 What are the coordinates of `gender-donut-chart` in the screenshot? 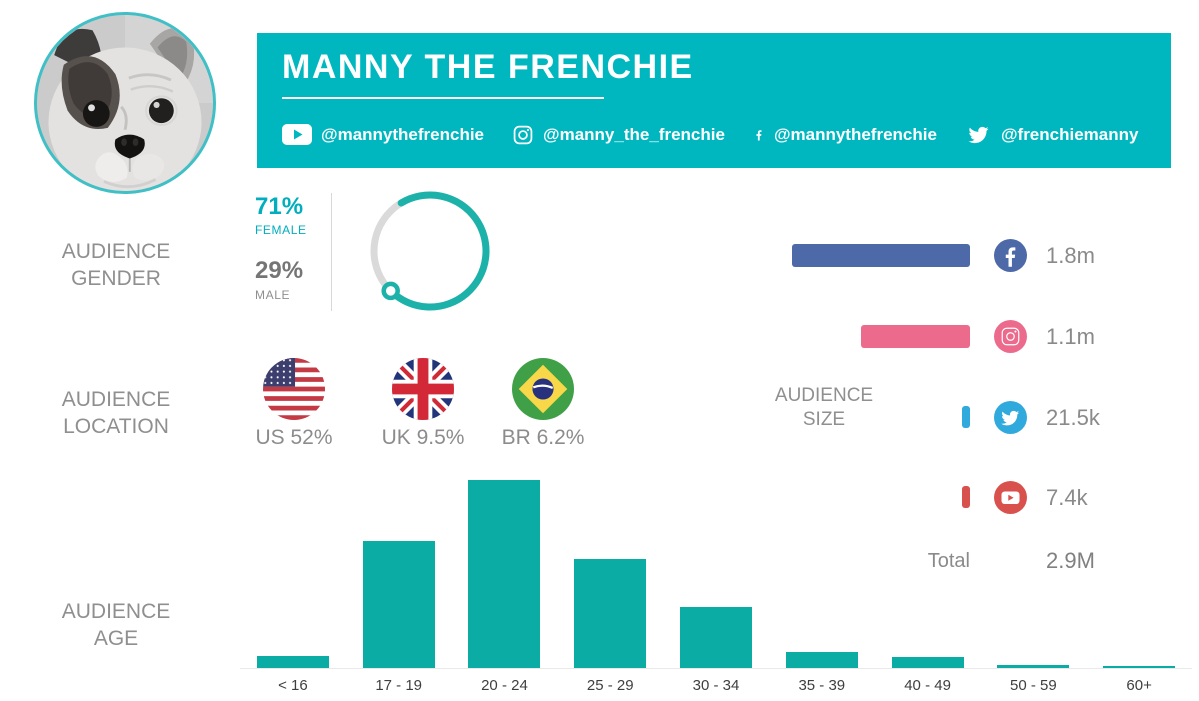 It's located at (430, 251).